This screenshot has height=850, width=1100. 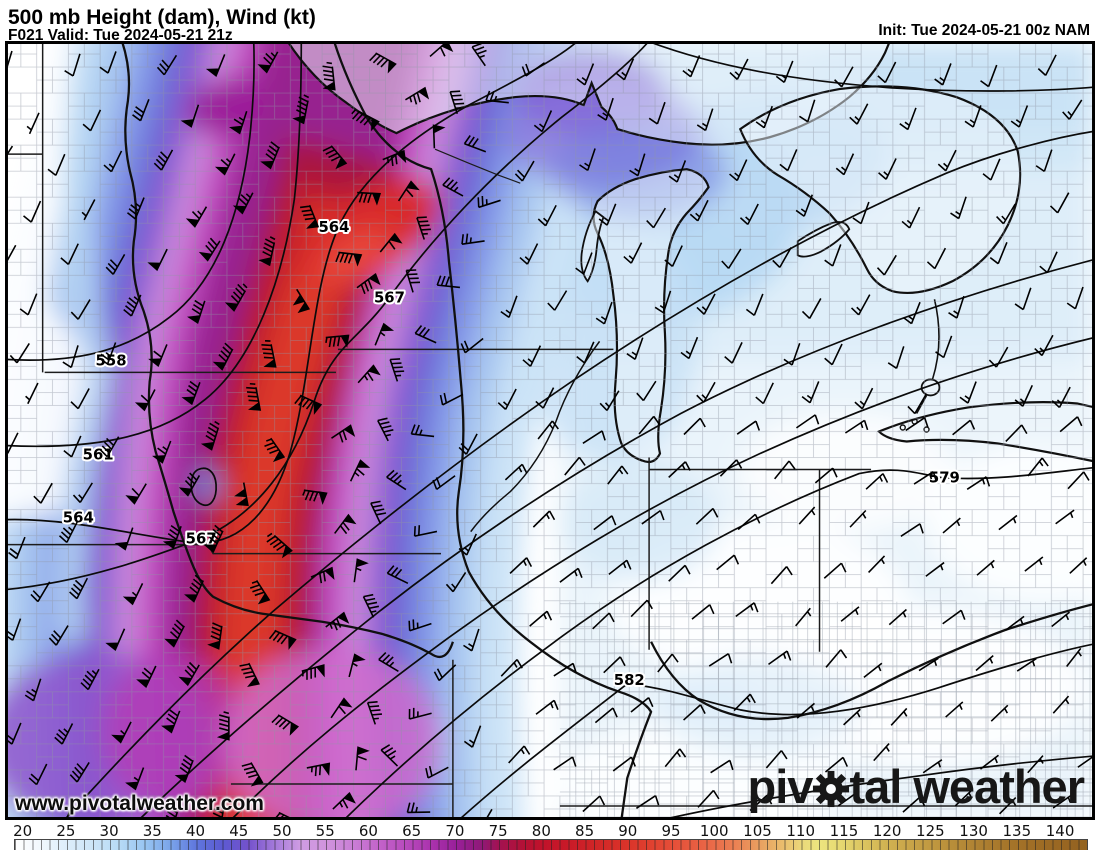 What do you see at coordinates (368, 831) in the screenshot?
I see `colorbar-tick: 60` at bounding box center [368, 831].